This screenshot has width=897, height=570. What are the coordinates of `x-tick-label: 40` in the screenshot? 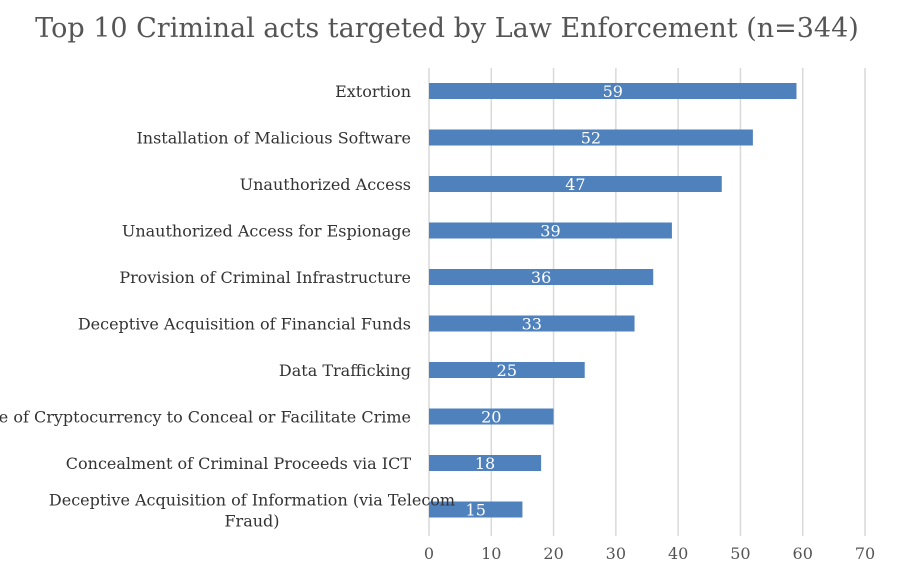 It's located at (678, 553).